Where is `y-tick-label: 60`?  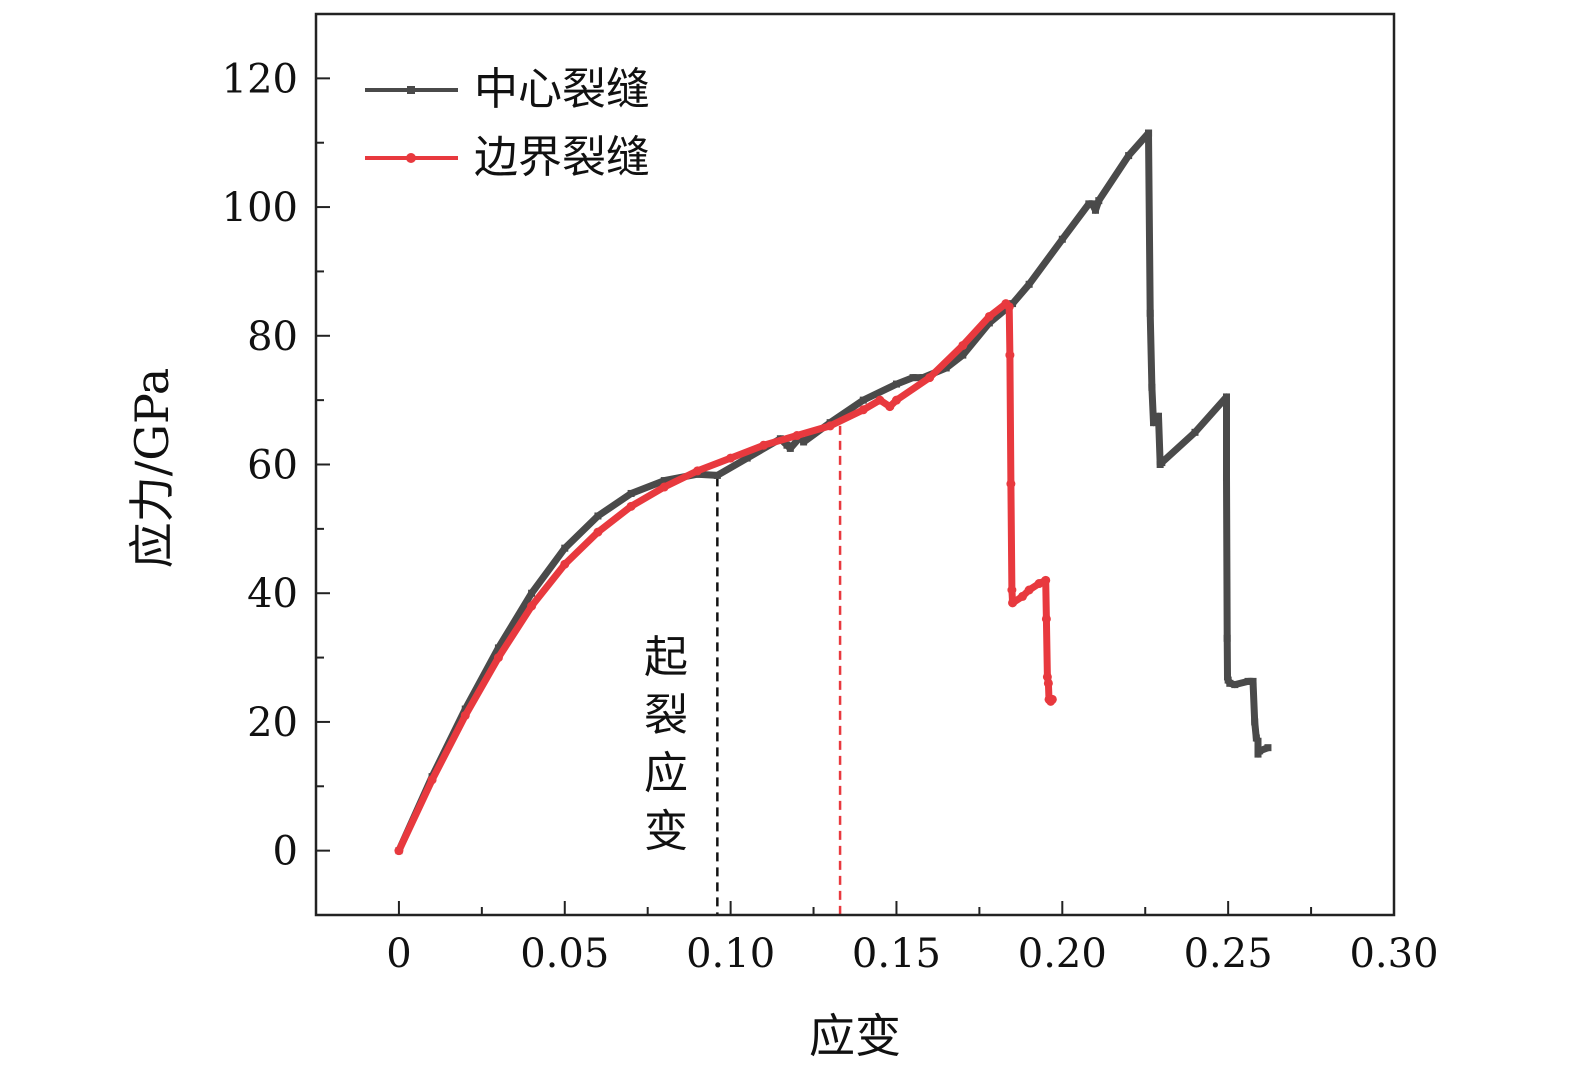
y-tick-label: 60 is located at coordinates (272, 466).